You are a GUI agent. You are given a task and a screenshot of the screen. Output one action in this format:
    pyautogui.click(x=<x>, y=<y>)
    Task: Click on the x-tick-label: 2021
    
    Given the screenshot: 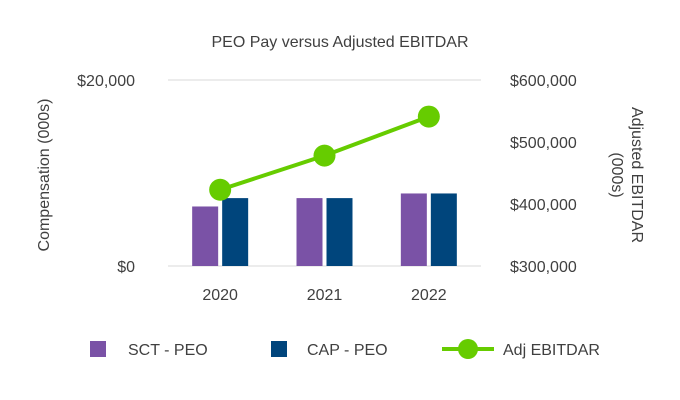 What is the action you would take?
    pyautogui.click(x=325, y=295)
    